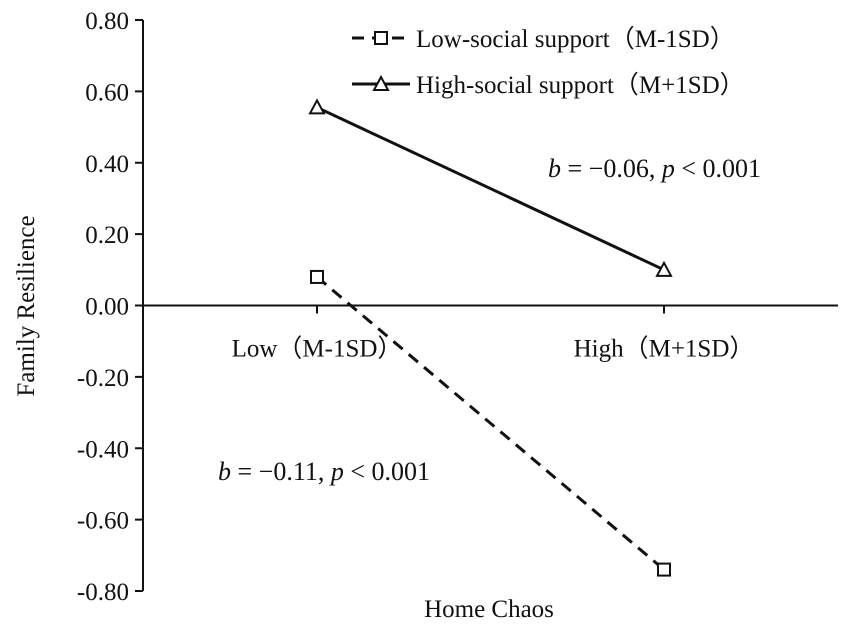  Describe the element at coordinates (575, 39) in the screenshot. I see `legend-label-low-support: Low-social support（M-1SD）` at that location.